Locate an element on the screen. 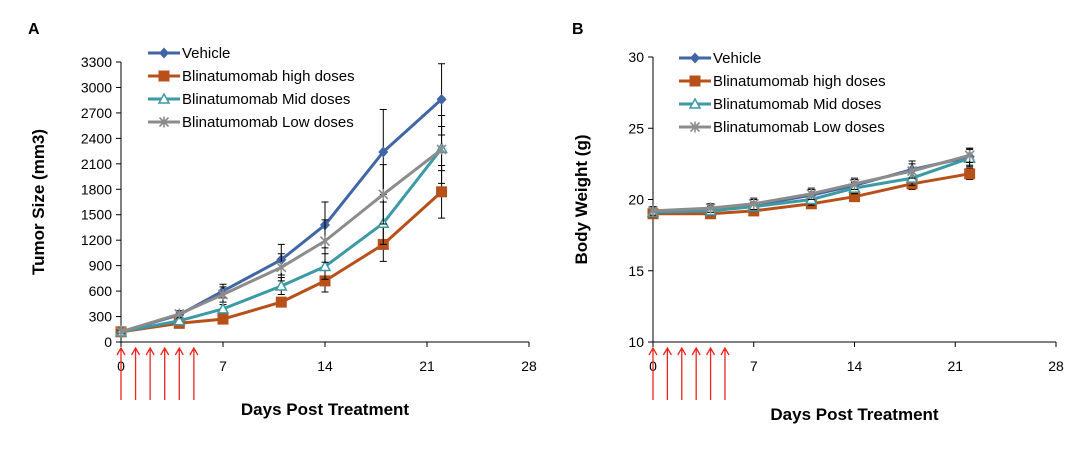 This screenshot has width=1080, height=451. y-tick-label: 1800 is located at coordinates (96, 189).